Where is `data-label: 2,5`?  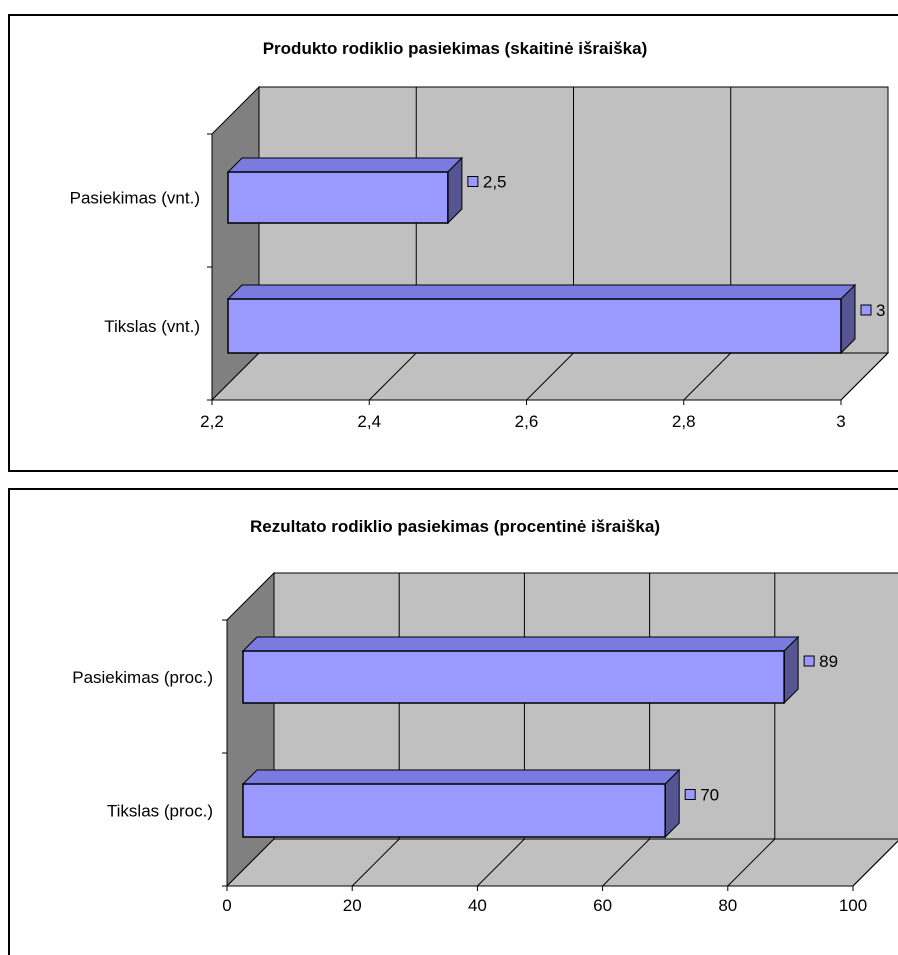 data-label: 2,5 is located at coordinates (495, 182).